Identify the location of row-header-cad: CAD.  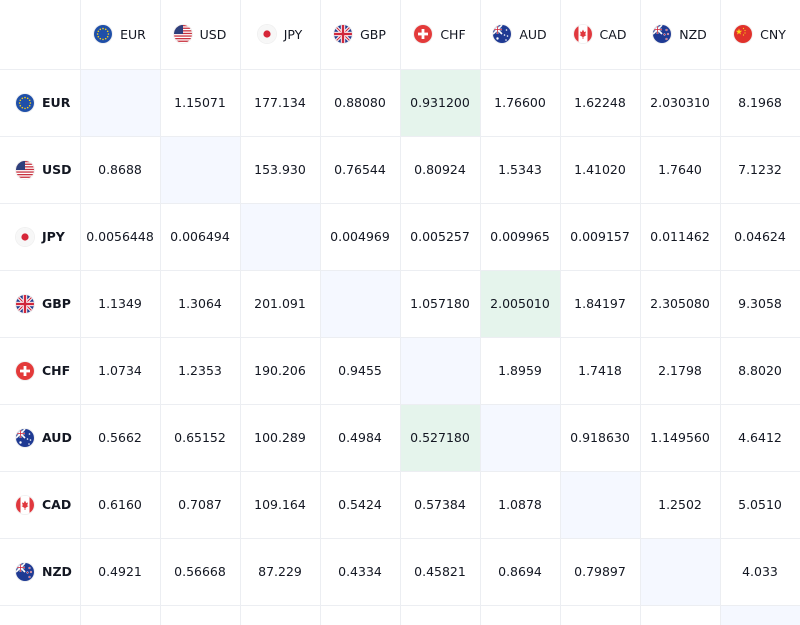
(40, 505).